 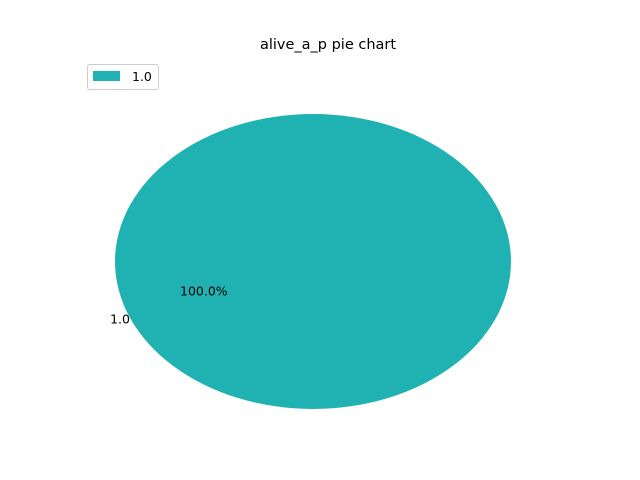 What do you see at coordinates (169, 305) in the screenshot?
I see `pie-slice-labels: 100.0% 1.0` at bounding box center [169, 305].